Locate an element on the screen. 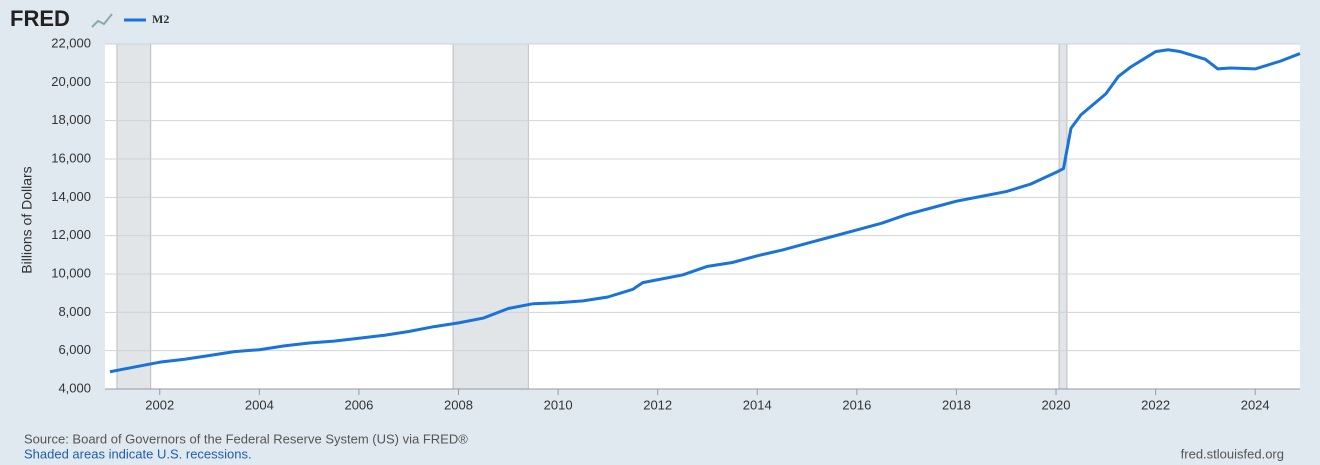 This screenshot has width=1320, height=465. y-tick-label: 16,000 is located at coordinates (71, 157).